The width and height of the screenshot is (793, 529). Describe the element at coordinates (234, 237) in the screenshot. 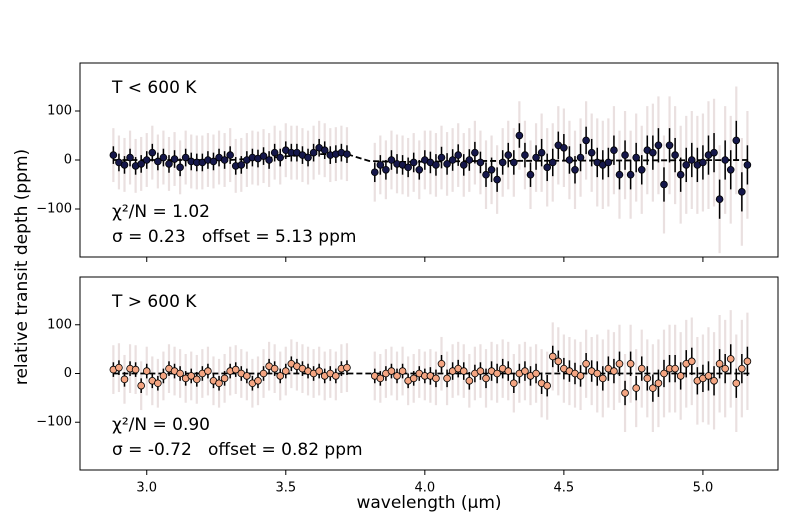

I see `annotation: σ = 0.23 offset = 5.13 ppm` at that location.